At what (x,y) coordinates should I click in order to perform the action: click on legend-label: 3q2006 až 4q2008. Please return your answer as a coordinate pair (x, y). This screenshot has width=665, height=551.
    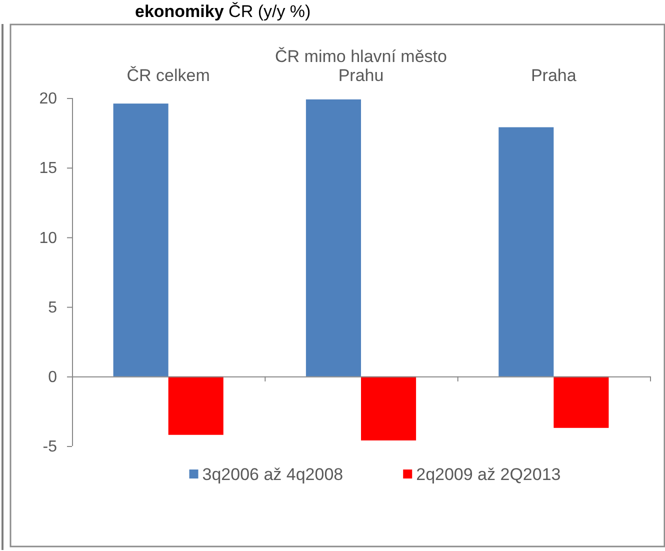
    Looking at the image, I should click on (273, 474).